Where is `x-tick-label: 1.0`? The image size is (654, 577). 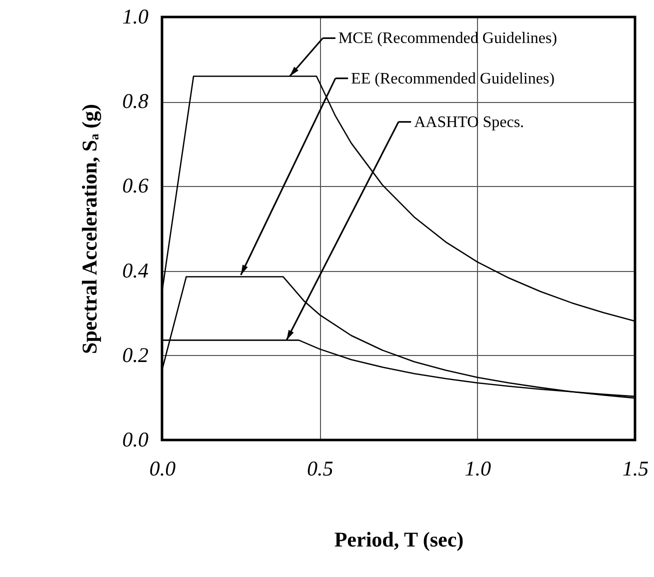 x-tick-label: 1.0 is located at coordinates (478, 468).